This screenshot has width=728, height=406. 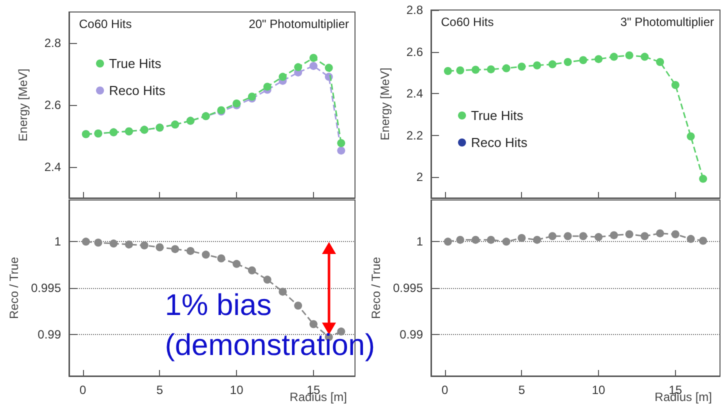 What do you see at coordinates (14, 288) in the screenshot?
I see `y-axis-title: Reco / True` at bounding box center [14, 288].